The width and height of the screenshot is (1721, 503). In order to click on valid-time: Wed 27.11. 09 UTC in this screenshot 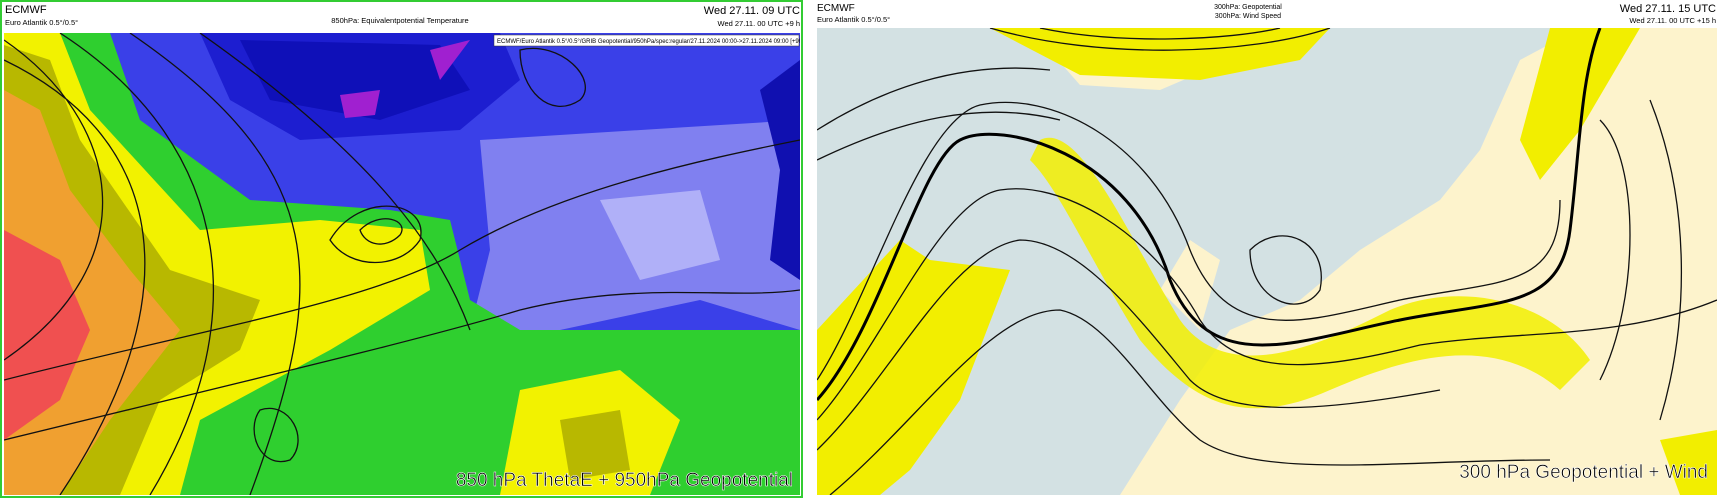, I will do `click(752, 11)`.